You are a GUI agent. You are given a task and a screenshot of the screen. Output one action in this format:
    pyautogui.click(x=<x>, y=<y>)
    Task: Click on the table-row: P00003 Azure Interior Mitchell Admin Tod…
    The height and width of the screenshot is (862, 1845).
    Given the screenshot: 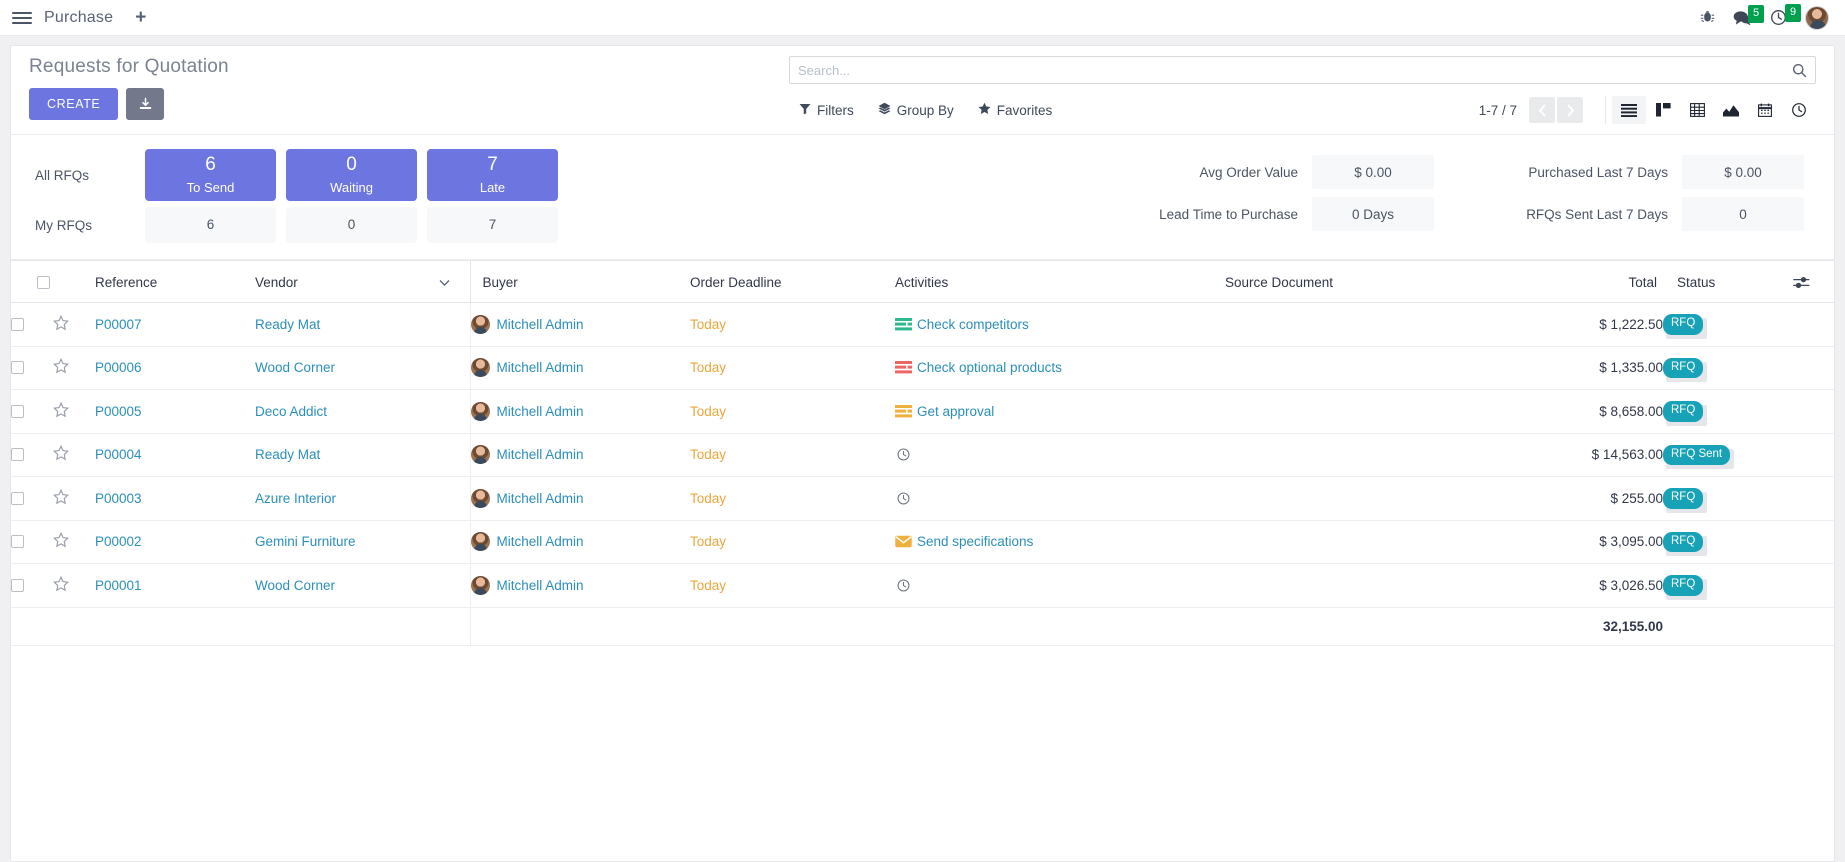 What is the action you would take?
    pyautogui.click(x=922, y=498)
    